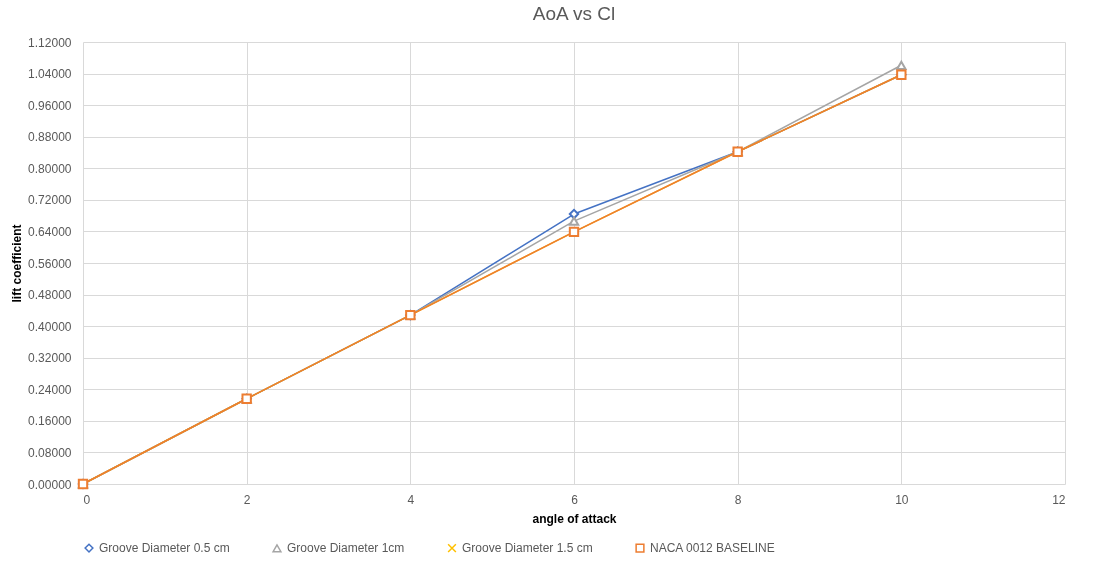 The width and height of the screenshot is (1105, 575). I want to click on y-tick-label: 0.80000, so click(50, 168).